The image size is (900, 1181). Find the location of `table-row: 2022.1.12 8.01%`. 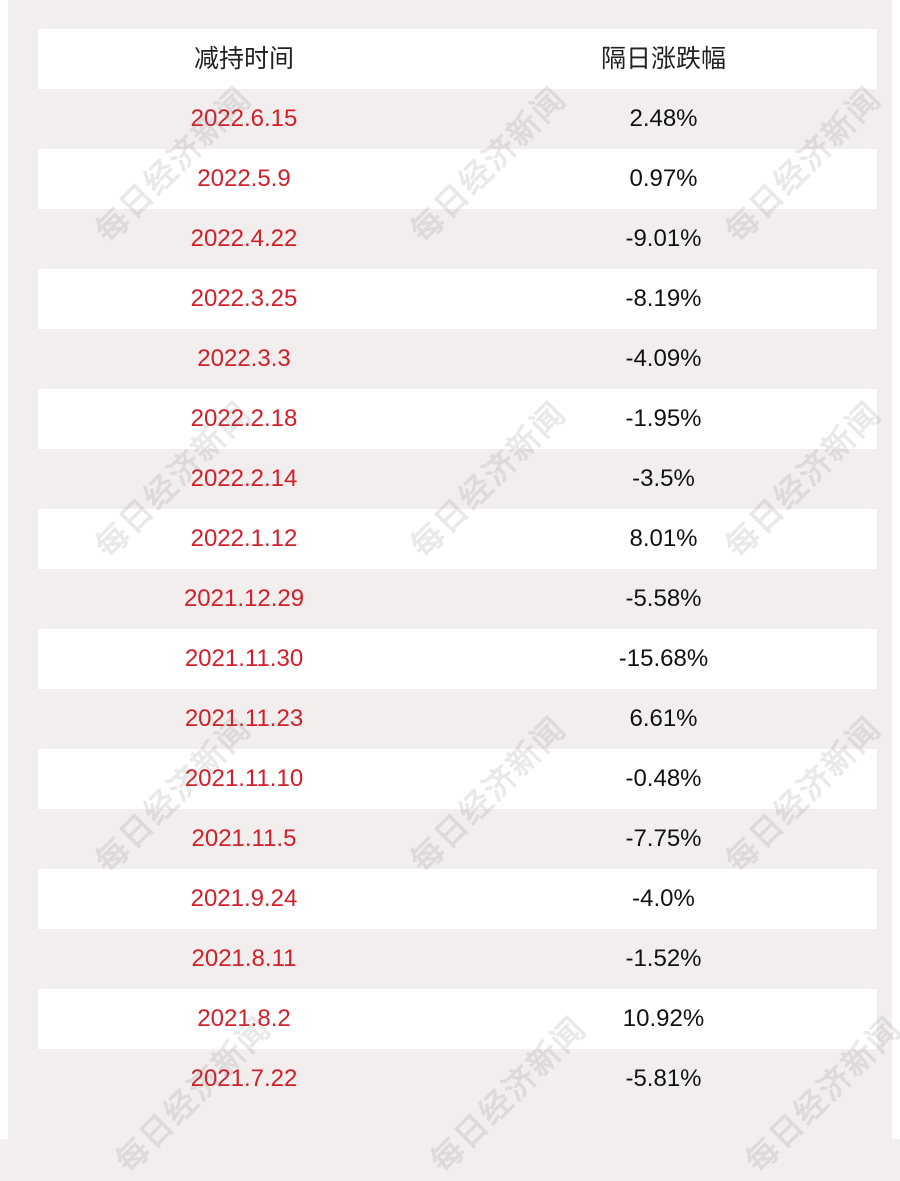

table-row: 2022.1.12 8.01% is located at coordinates (457, 539).